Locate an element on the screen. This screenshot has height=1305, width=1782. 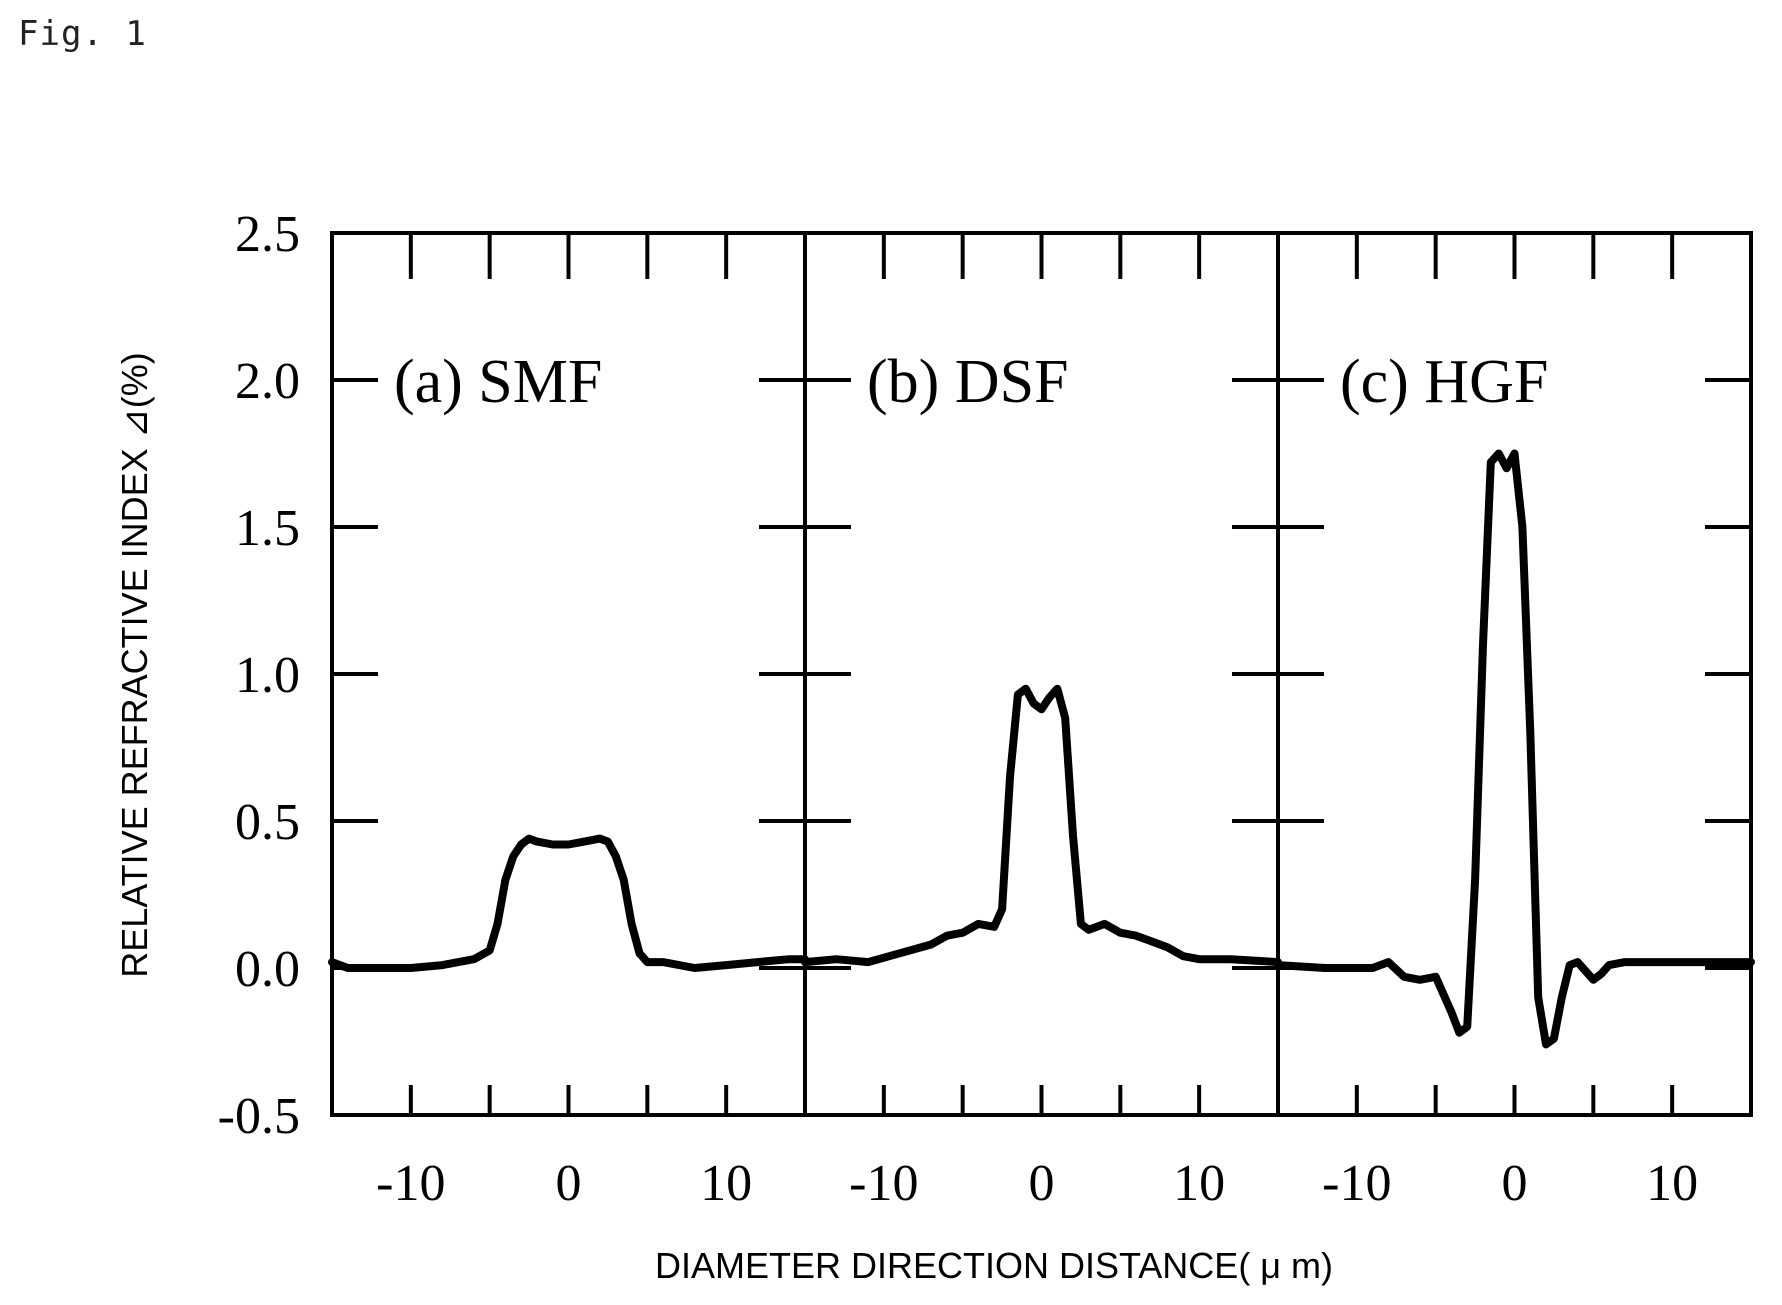
panel-title: (b) DSF is located at coordinates (968, 382).